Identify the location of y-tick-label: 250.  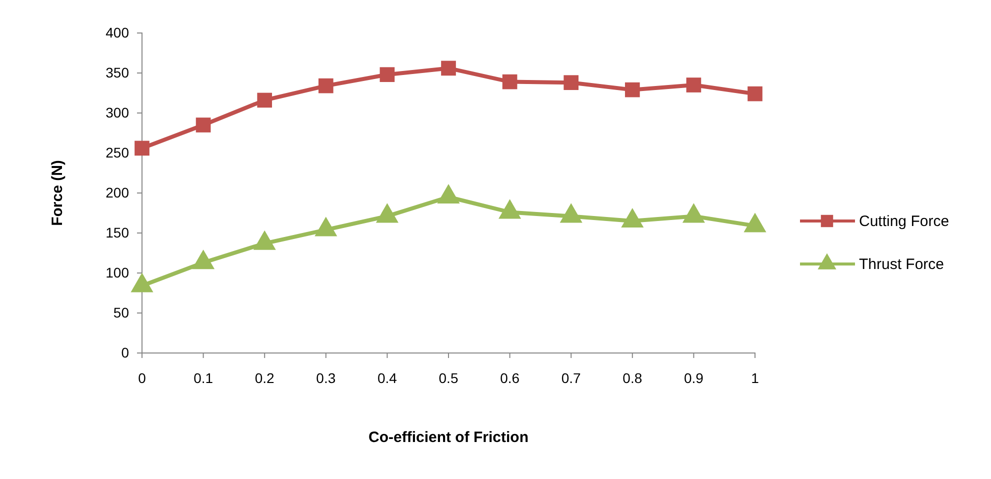
(118, 152).